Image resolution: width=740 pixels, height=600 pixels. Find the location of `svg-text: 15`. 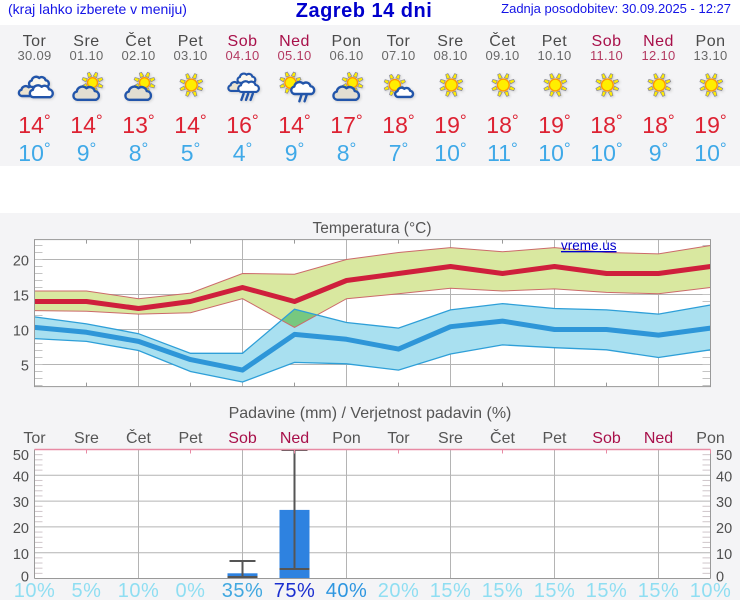

svg-text: 15 is located at coordinates (21, 297).